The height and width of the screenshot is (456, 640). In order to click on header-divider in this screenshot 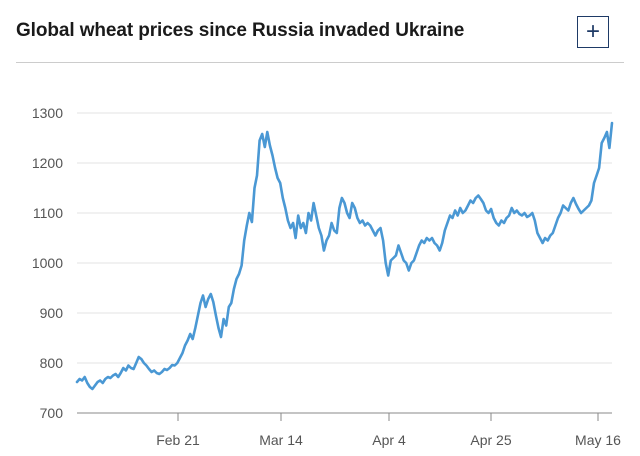, I will do `click(320, 62)`.